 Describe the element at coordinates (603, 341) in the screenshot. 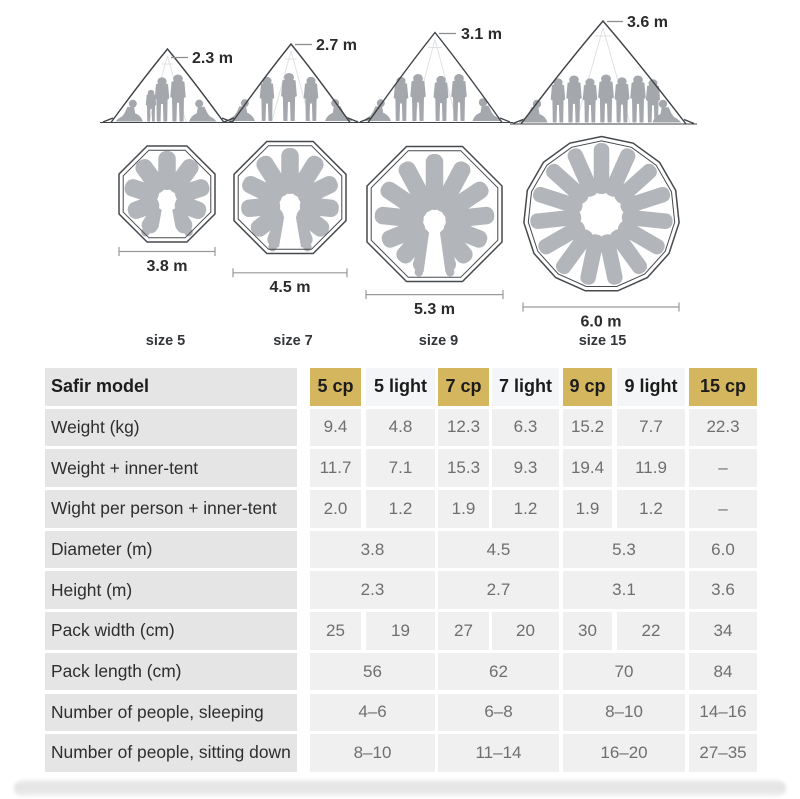

I see `svg-text: size 15` at that location.